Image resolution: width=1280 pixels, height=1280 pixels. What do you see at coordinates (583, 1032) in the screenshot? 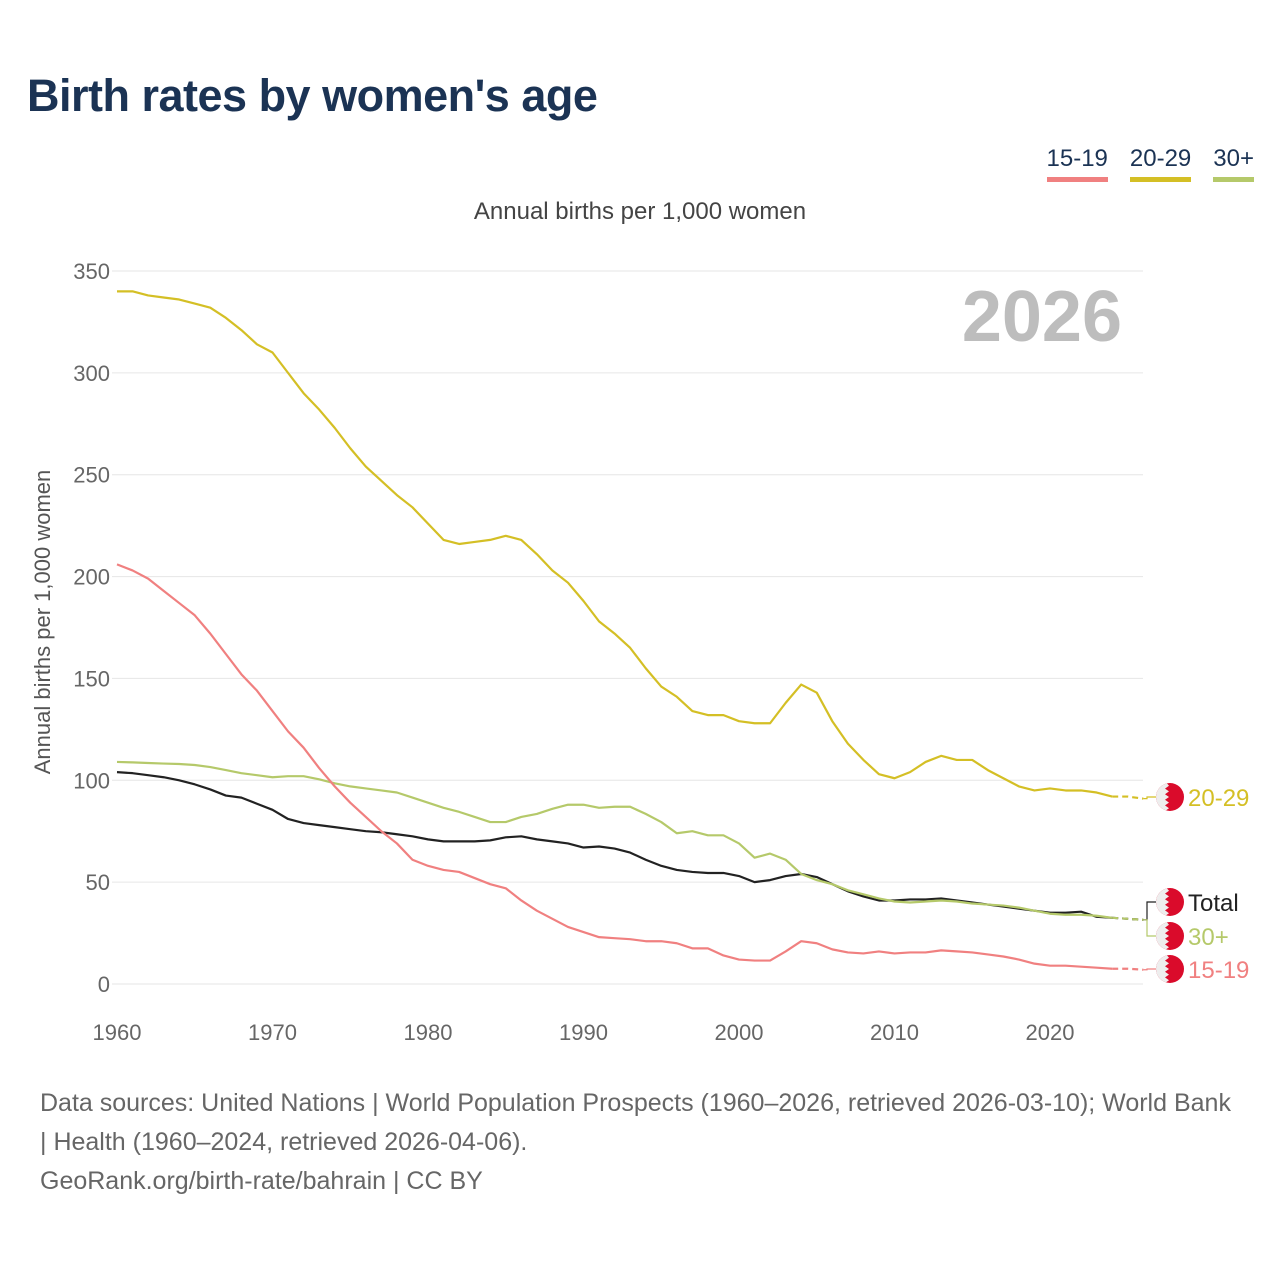
I see `x-tick-label: 1990` at bounding box center [583, 1032].